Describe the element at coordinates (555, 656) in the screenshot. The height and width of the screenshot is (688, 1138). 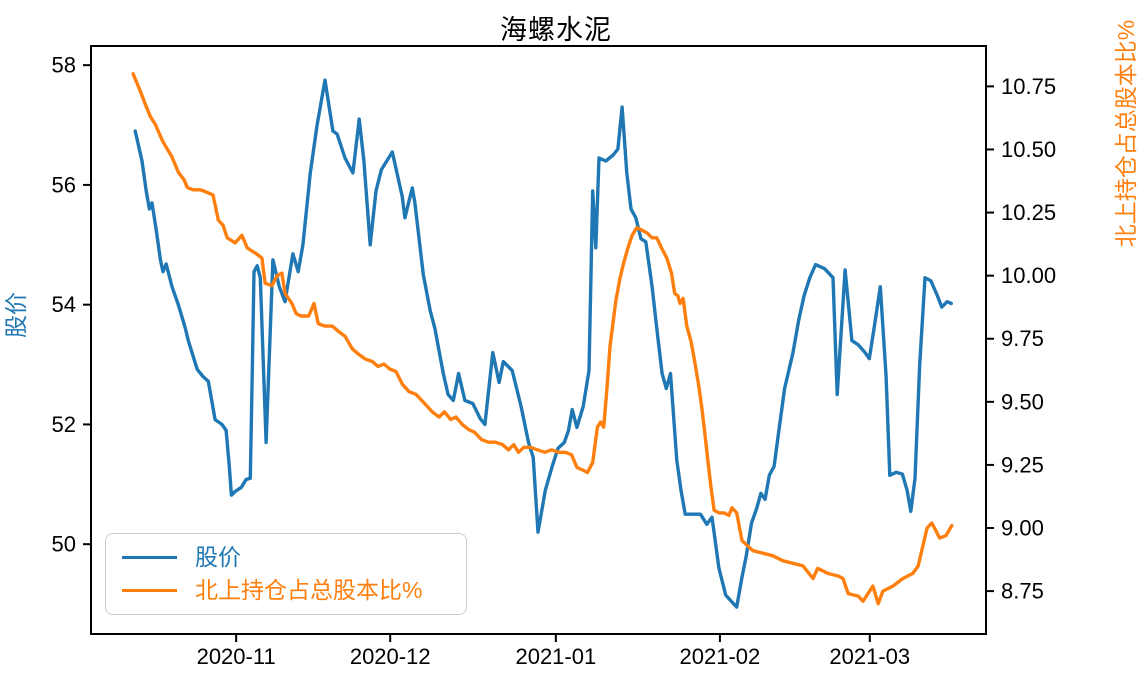
I see `x-axis-tick-label: 2021-01` at that location.